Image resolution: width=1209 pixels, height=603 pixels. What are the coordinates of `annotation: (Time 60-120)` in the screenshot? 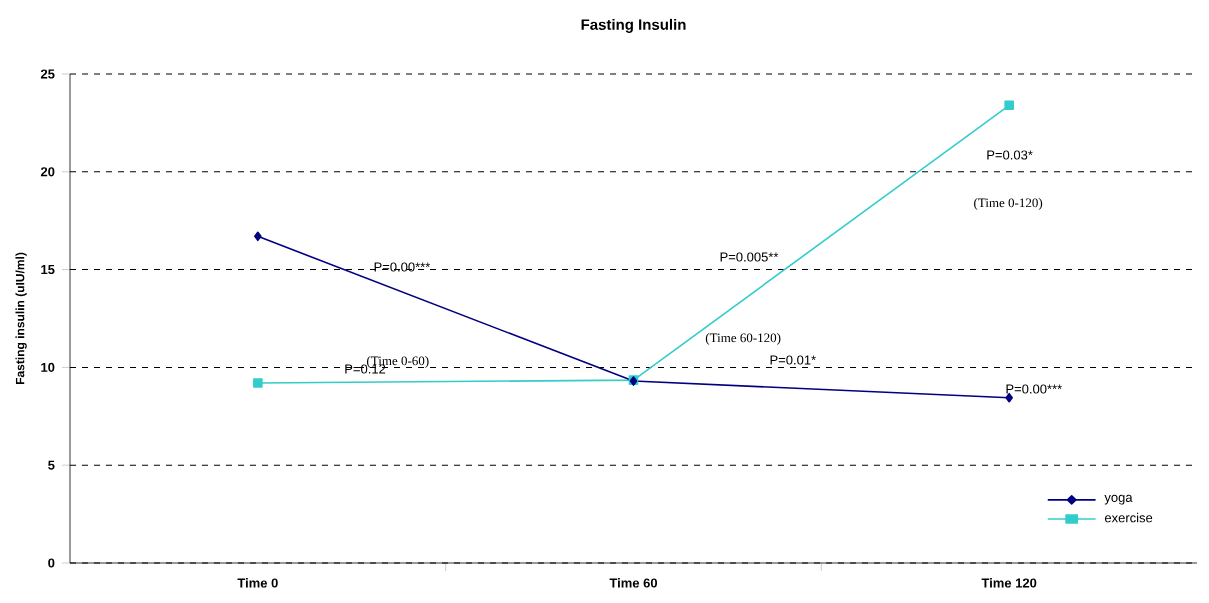 It's located at (743, 339).